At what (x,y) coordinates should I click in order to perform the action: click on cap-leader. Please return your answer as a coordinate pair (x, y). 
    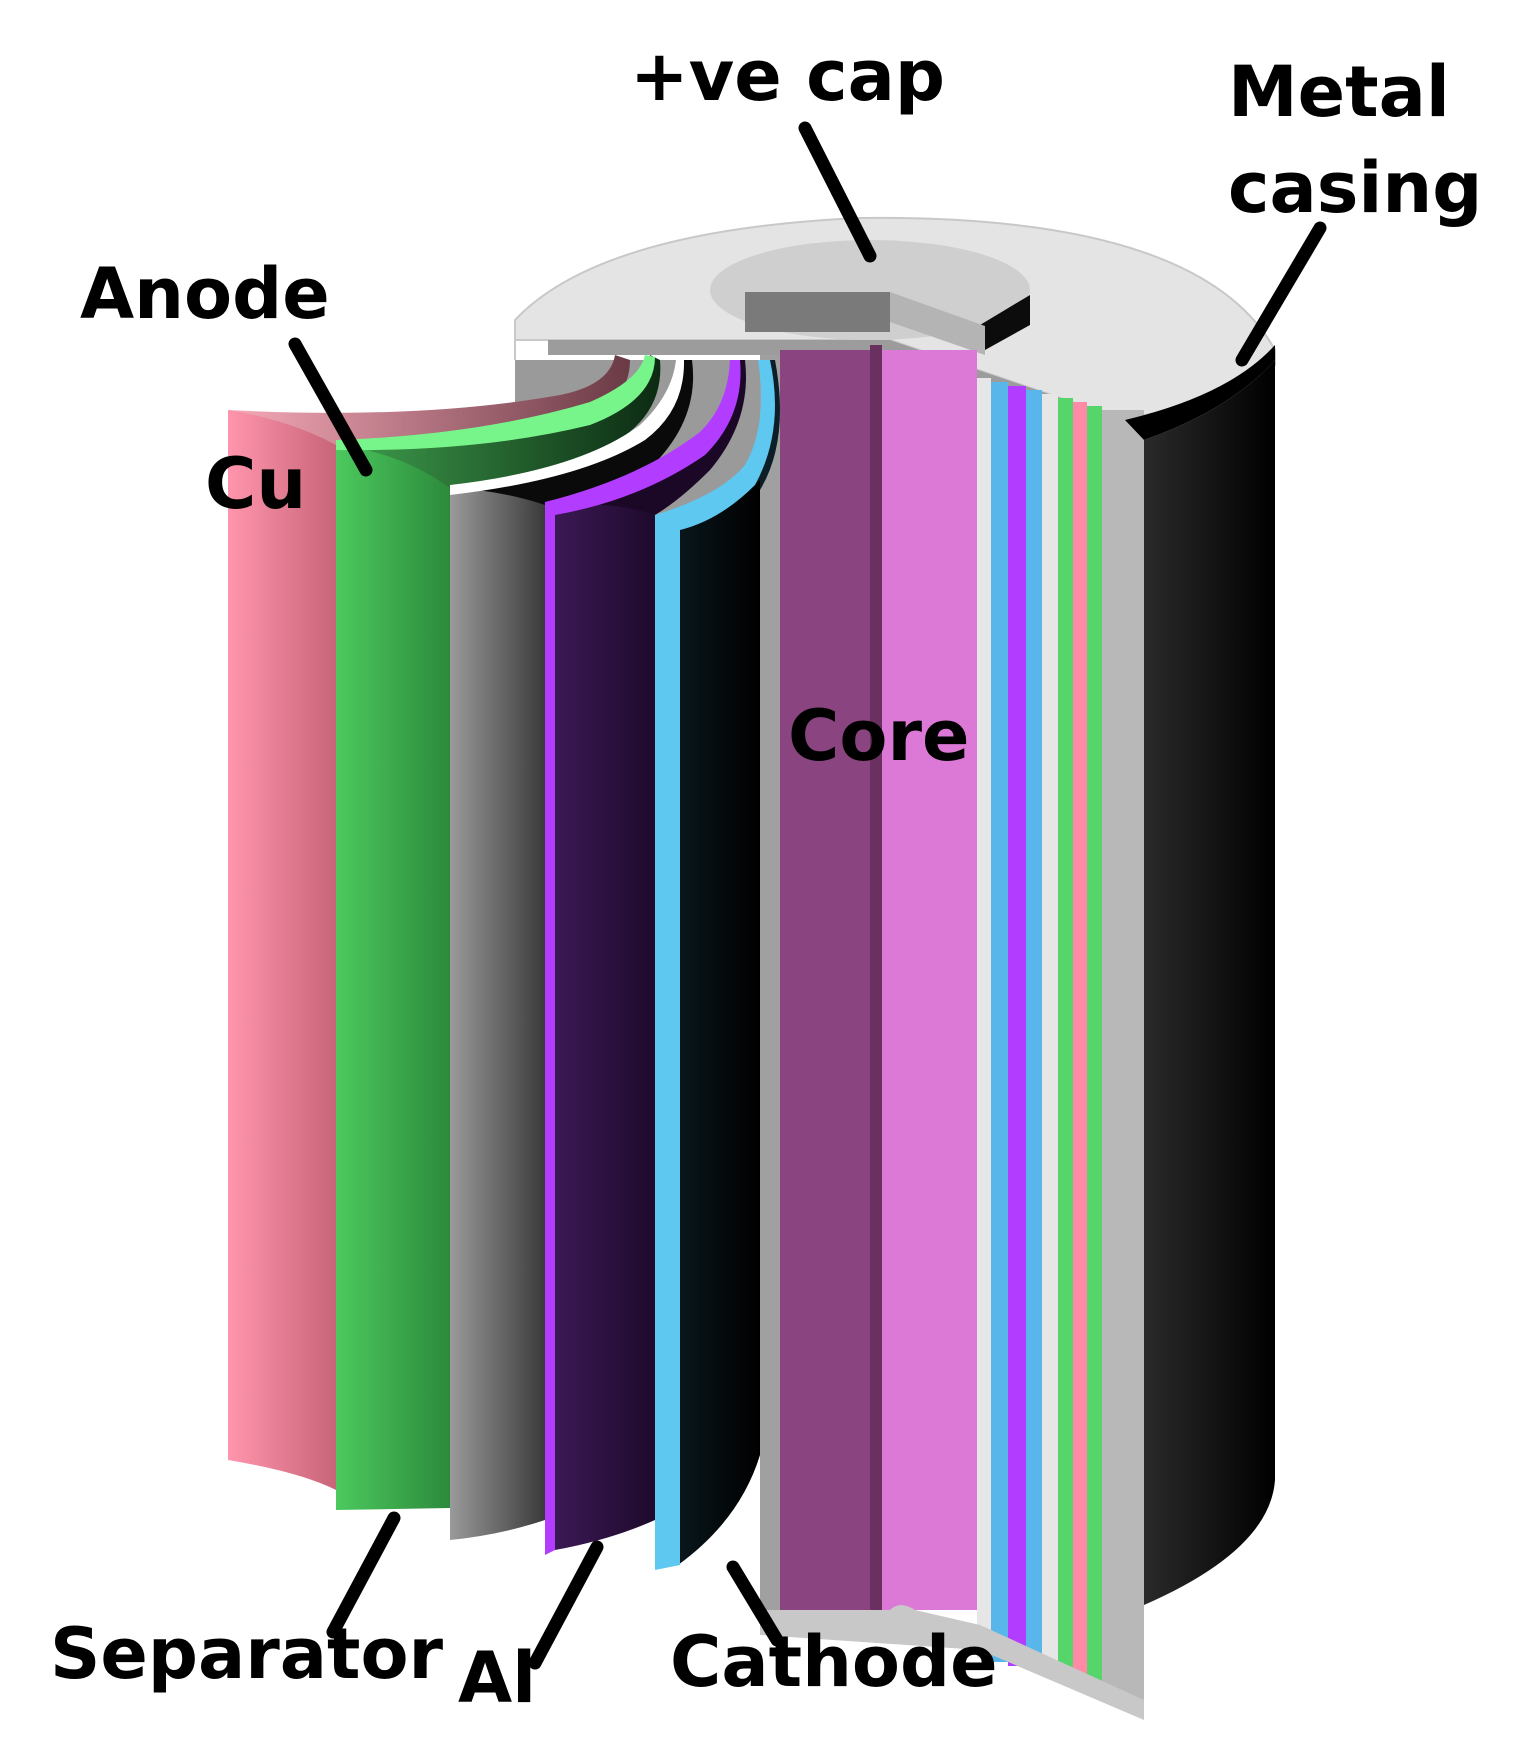
    Looking at the image, I should click on (837, 192).